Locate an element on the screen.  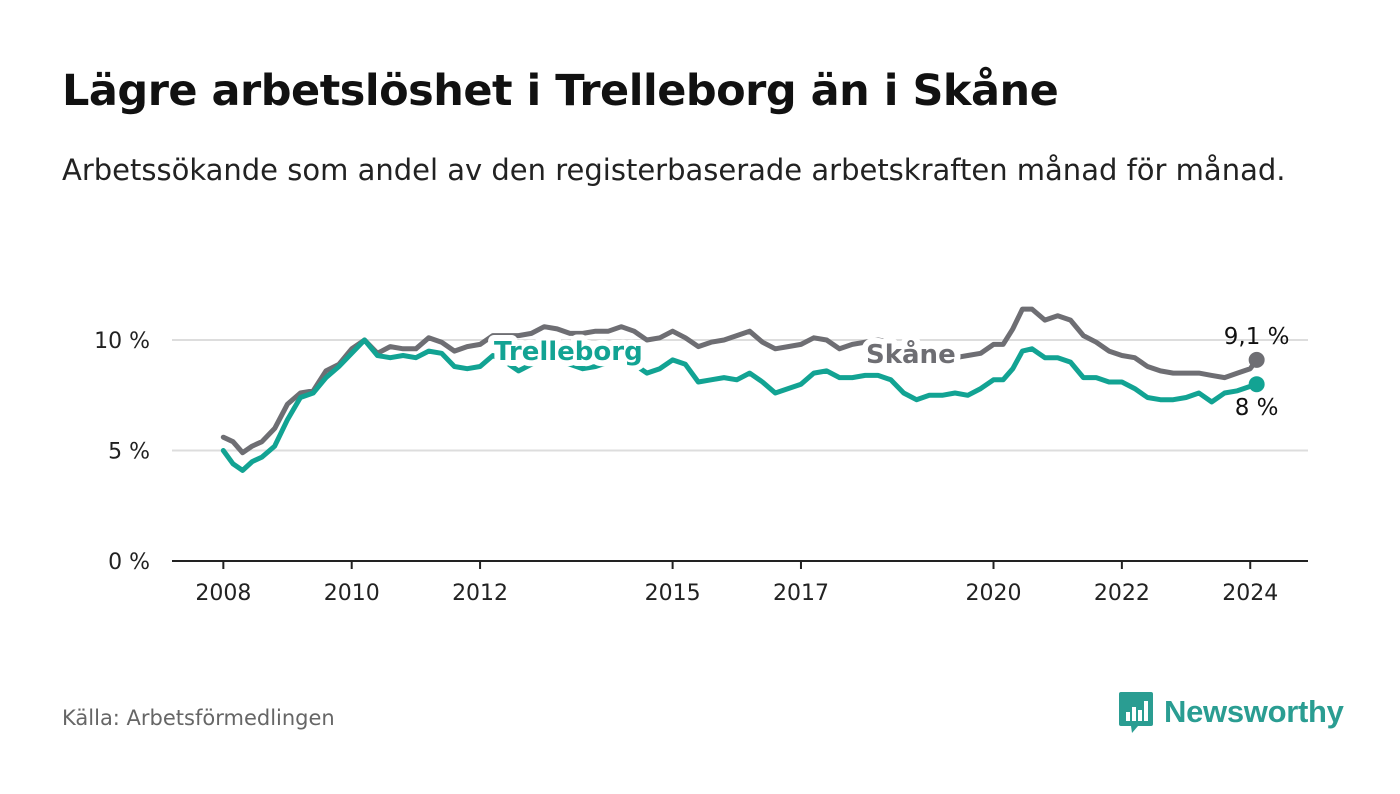
end-point-skane is located at coordinates (1256, 359).